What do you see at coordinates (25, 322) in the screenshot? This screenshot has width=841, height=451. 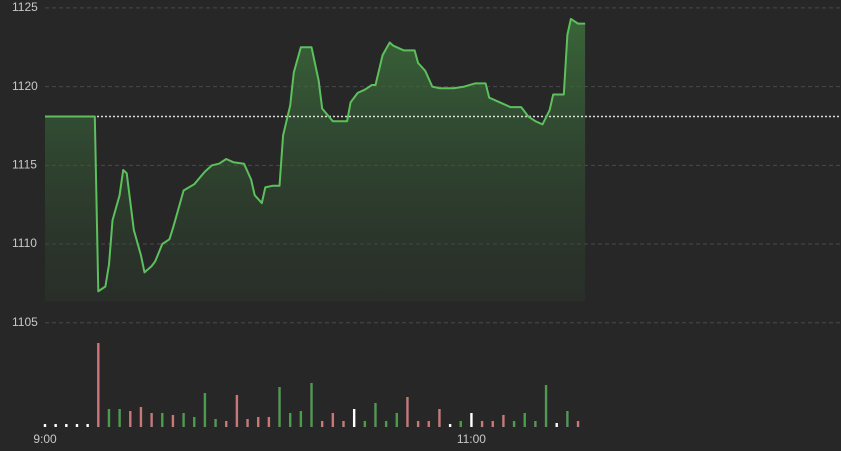 I see `y-tick-label: 1105` at bounding box center [25, 322].